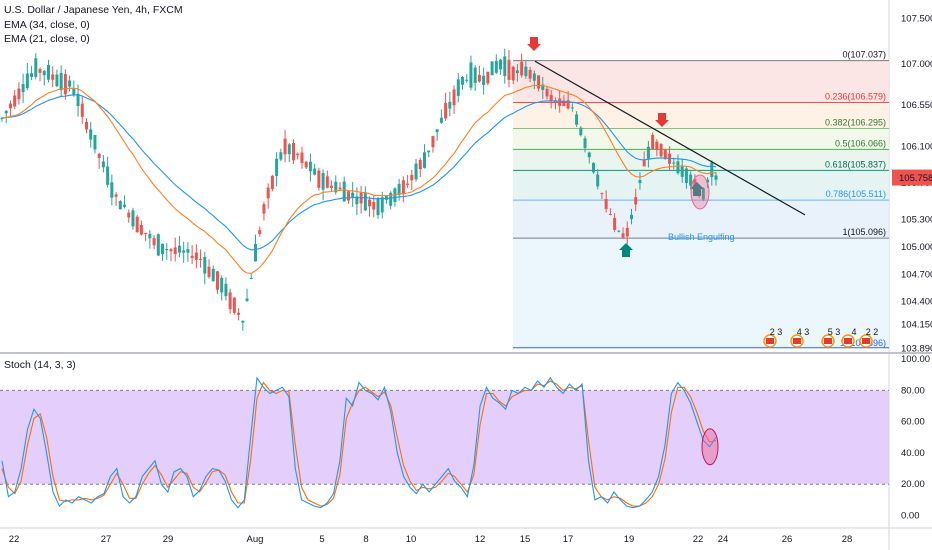 The image size is (932, 550). What do you see at coordinates (916, 325) in the screenshot?
I see `price-tick-label: 104.150` at bounding box center [916, 325].